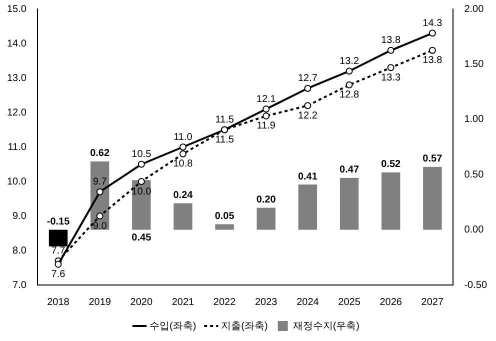 The width and height of the screenshot is (496, 341). I want to click on data-label: -0.15, so click(58, 222).